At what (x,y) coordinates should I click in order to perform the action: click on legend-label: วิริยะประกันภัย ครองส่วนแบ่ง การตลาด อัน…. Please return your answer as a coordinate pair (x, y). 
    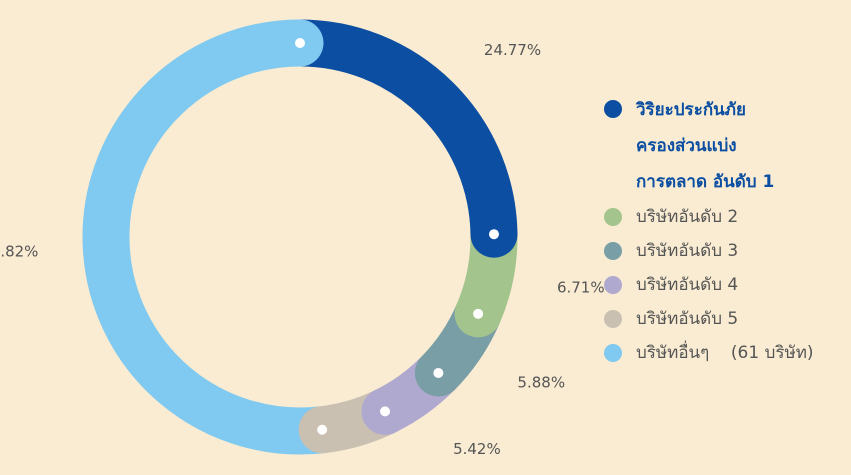
    Looking at the image, I should click on (705, 146).